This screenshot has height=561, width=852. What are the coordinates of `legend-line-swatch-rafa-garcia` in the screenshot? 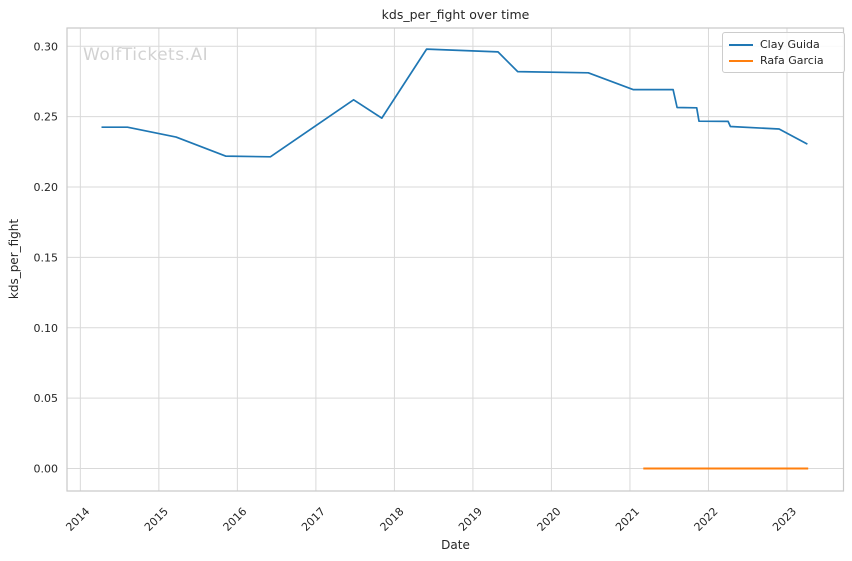 It's located at (741, 60).